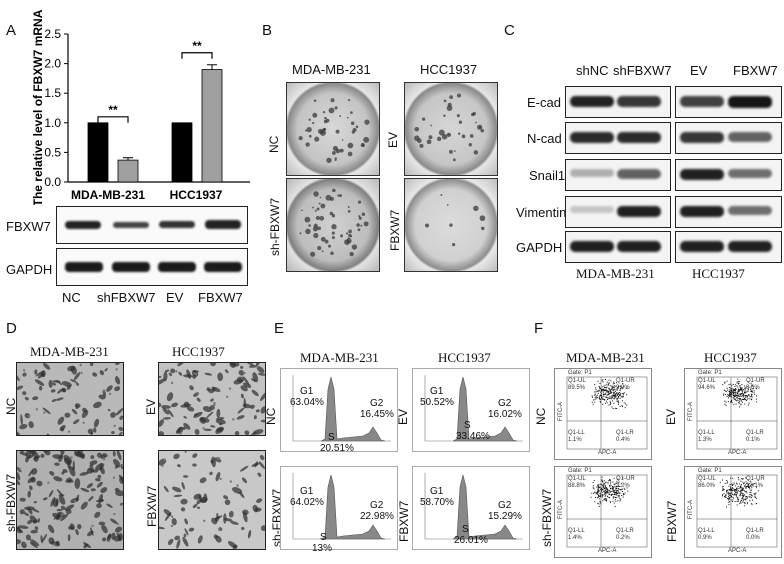  Describe the element at coordinates (38, 107) in the screenshot. I see `y-axis-label: The relative level of FBXW7 mRNA` at that location.